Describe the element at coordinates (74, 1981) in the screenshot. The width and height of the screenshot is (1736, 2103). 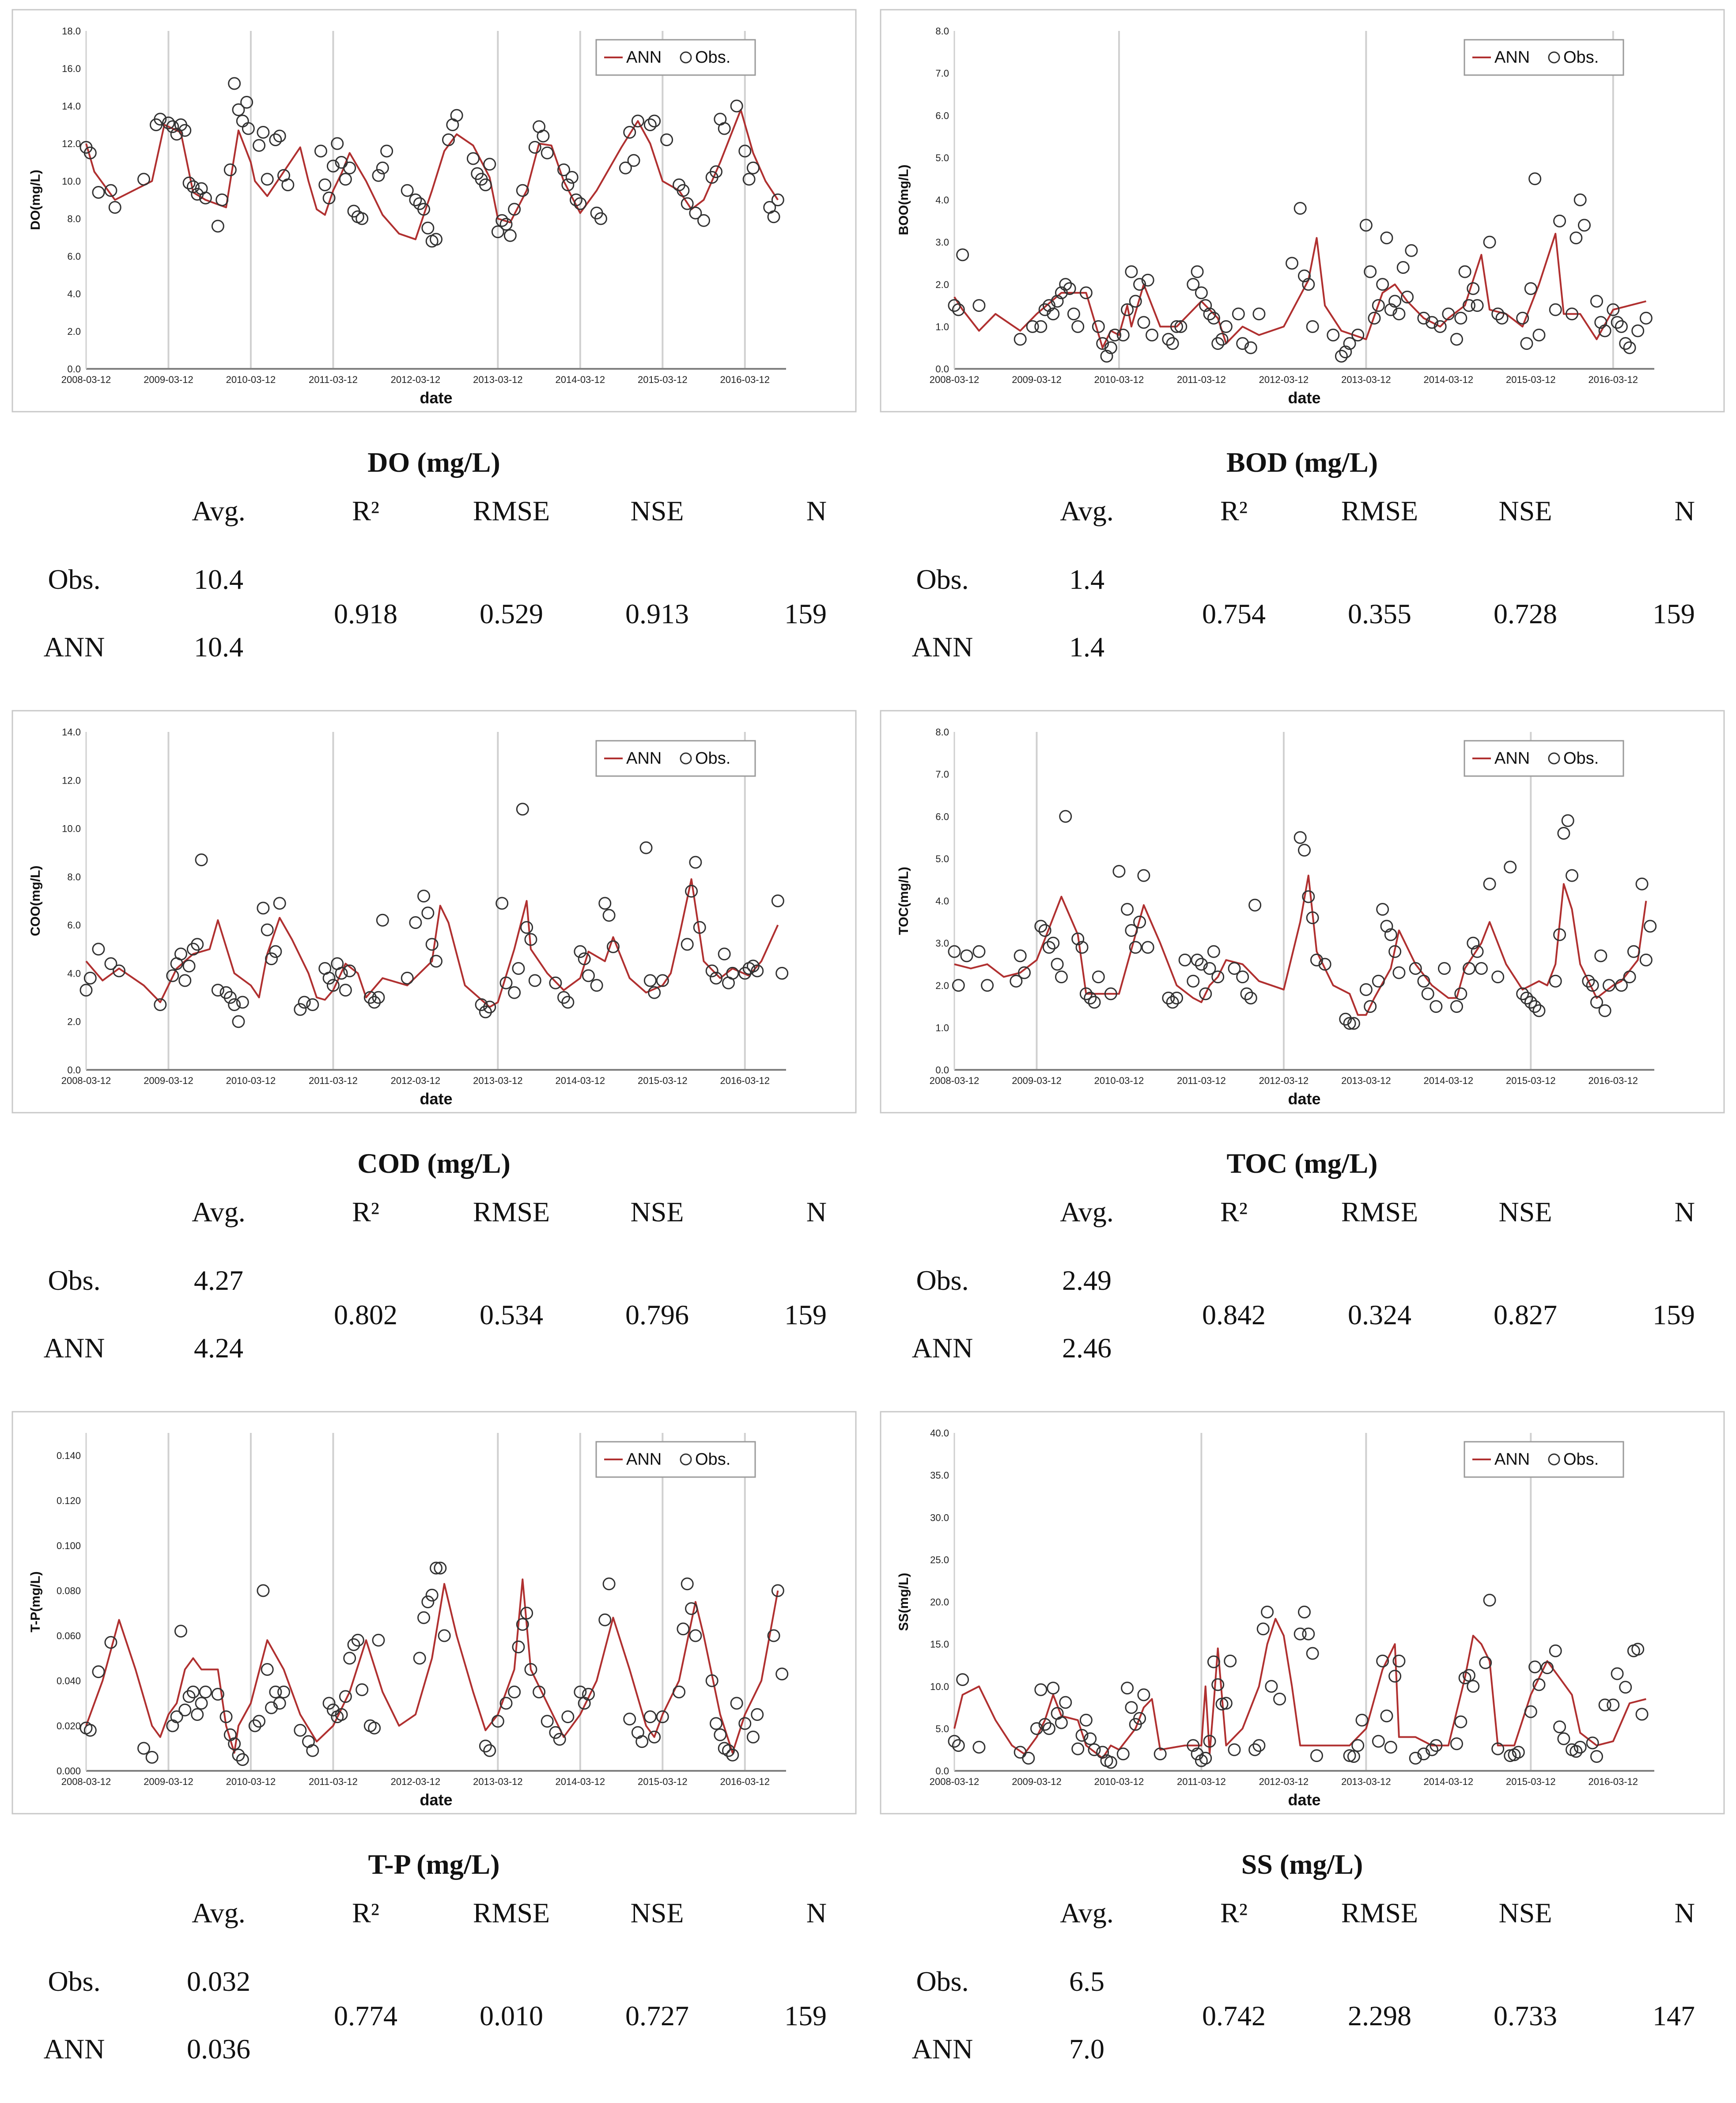
I see `obs-row-label: Obs.` at that location.